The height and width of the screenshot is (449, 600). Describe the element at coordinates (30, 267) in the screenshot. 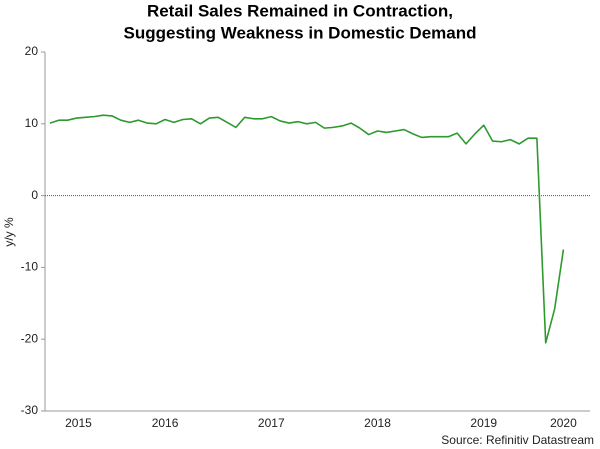

I see `y-tick-label: -10` at that location.